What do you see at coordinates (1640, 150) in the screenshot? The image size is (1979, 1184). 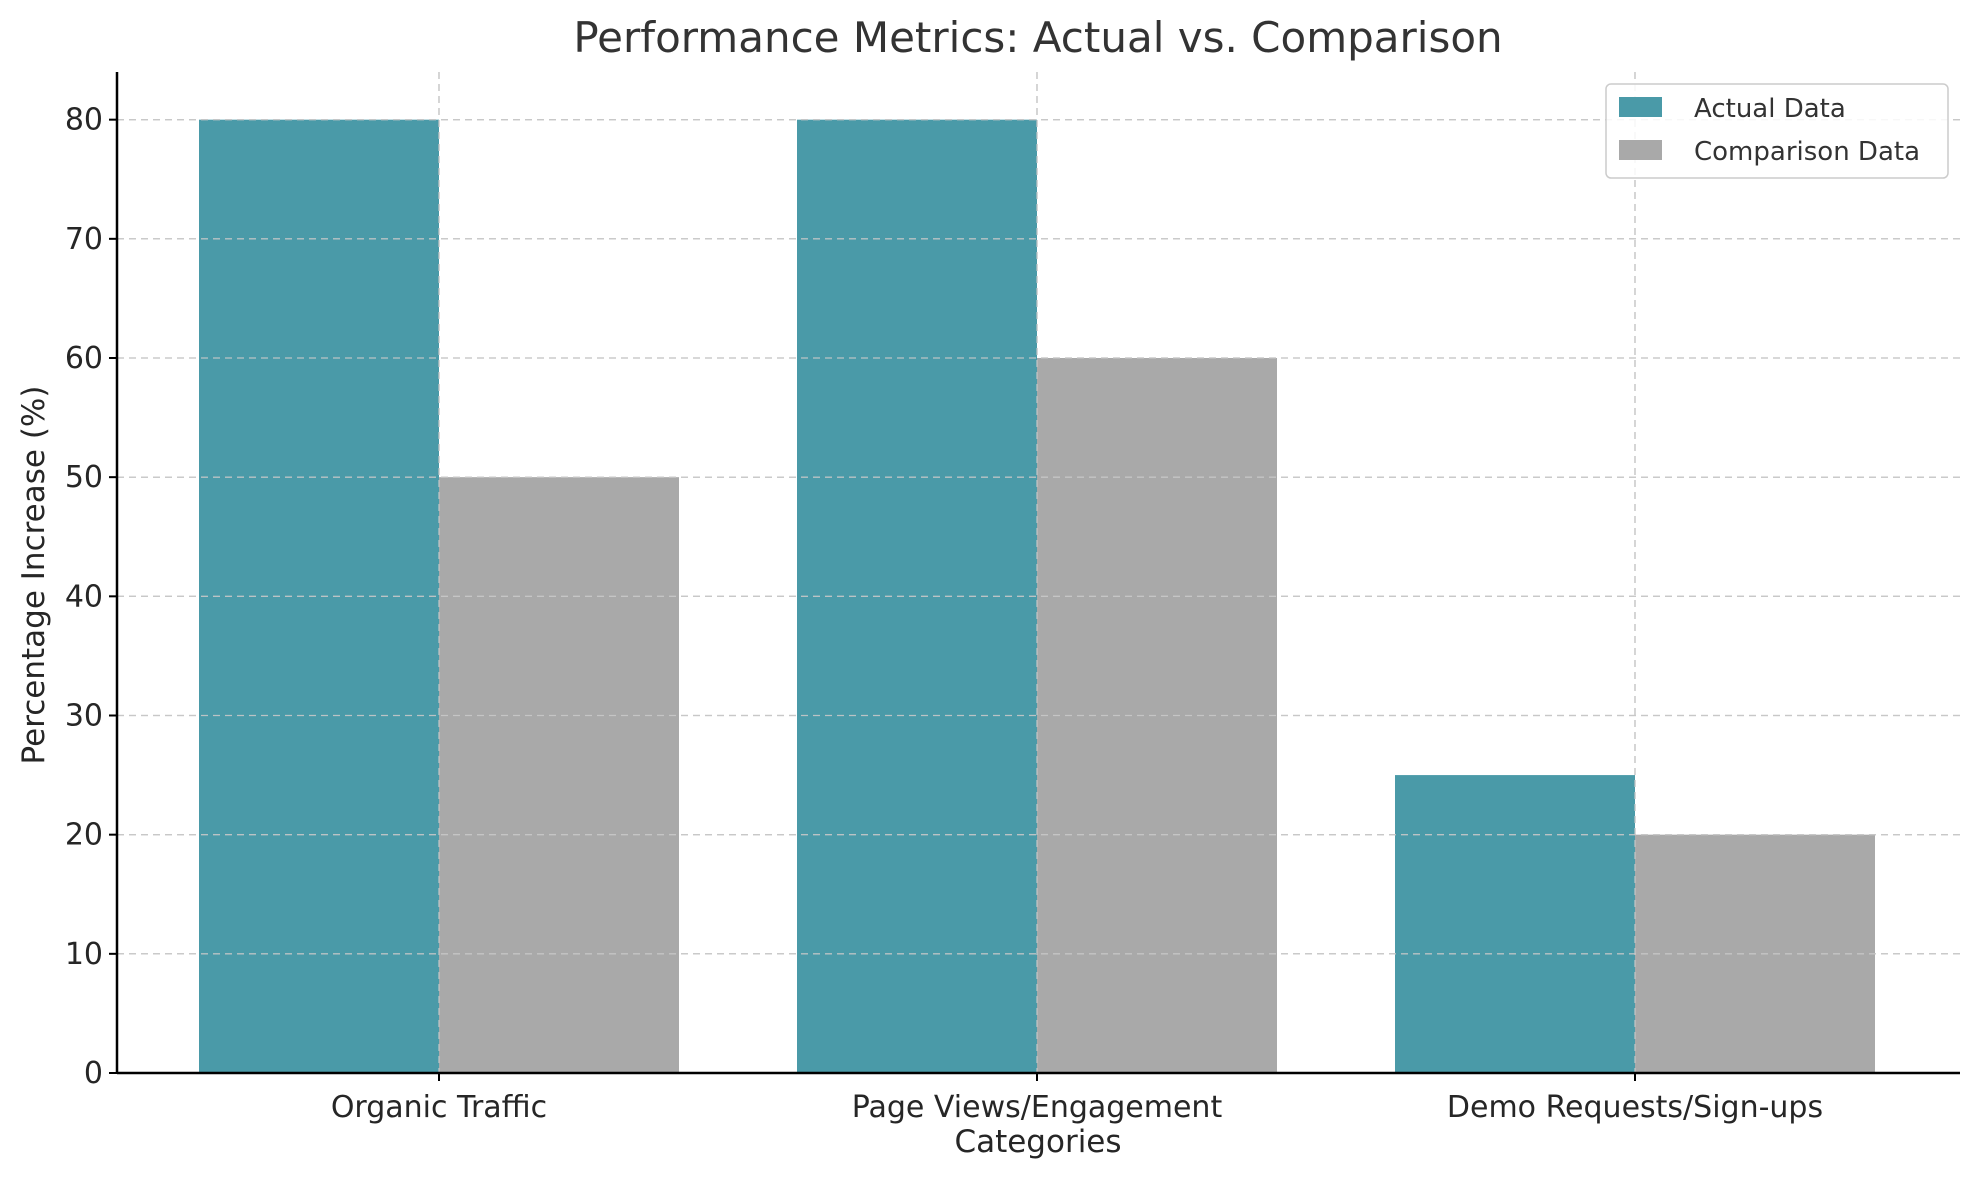 I see `legend-swatch-comparison` at bounding box center [1640, 150].